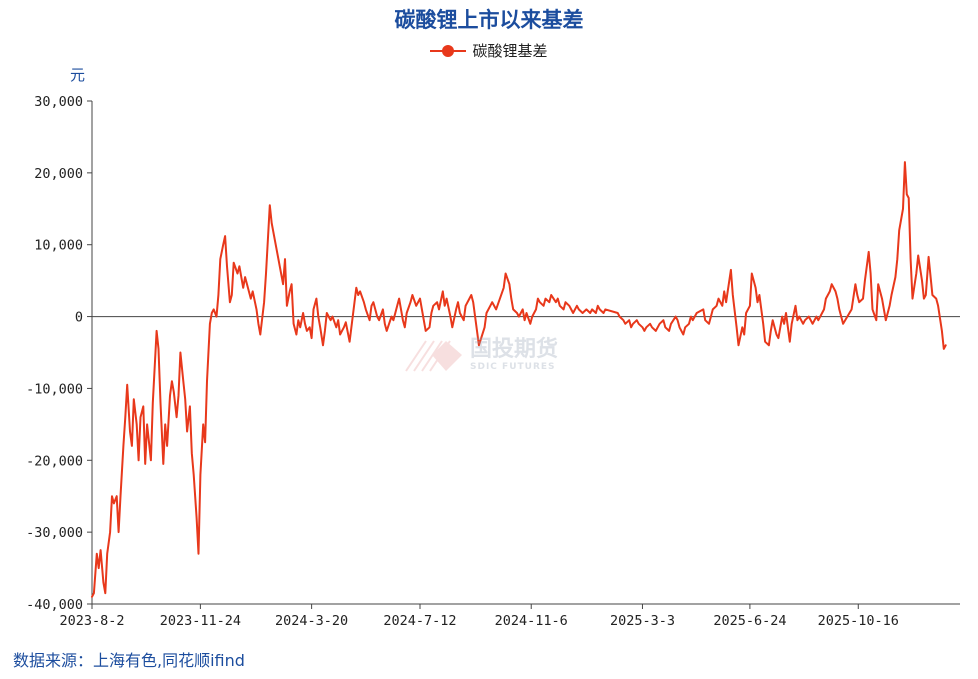 This screenshot has height=679, width=978. I want to click on y-tick-label: -30,000, so click(54, 533).